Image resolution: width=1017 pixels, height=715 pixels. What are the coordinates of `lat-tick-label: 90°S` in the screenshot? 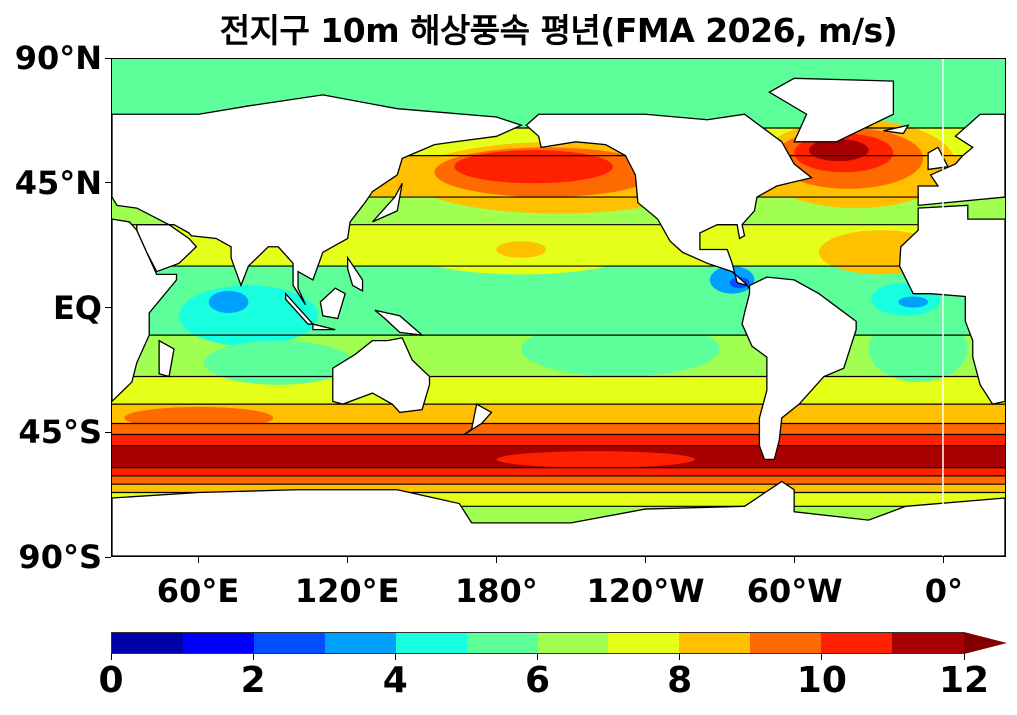 It's located at (60, 557).